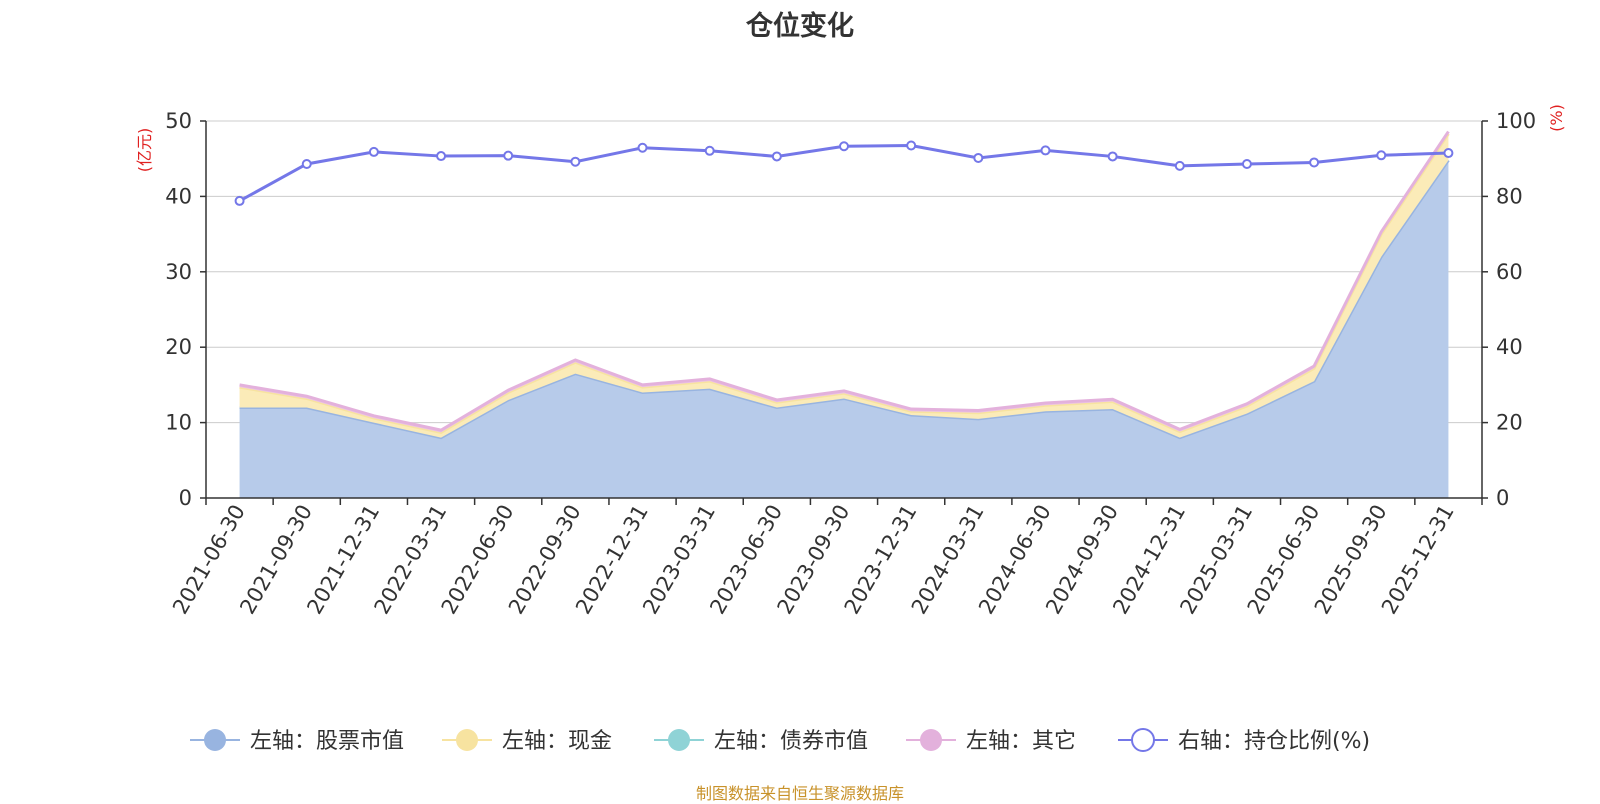 The height and width of the screenshot is (804, 1600). I want to click on left-axis-unit: (亿元), so click(144, 150).